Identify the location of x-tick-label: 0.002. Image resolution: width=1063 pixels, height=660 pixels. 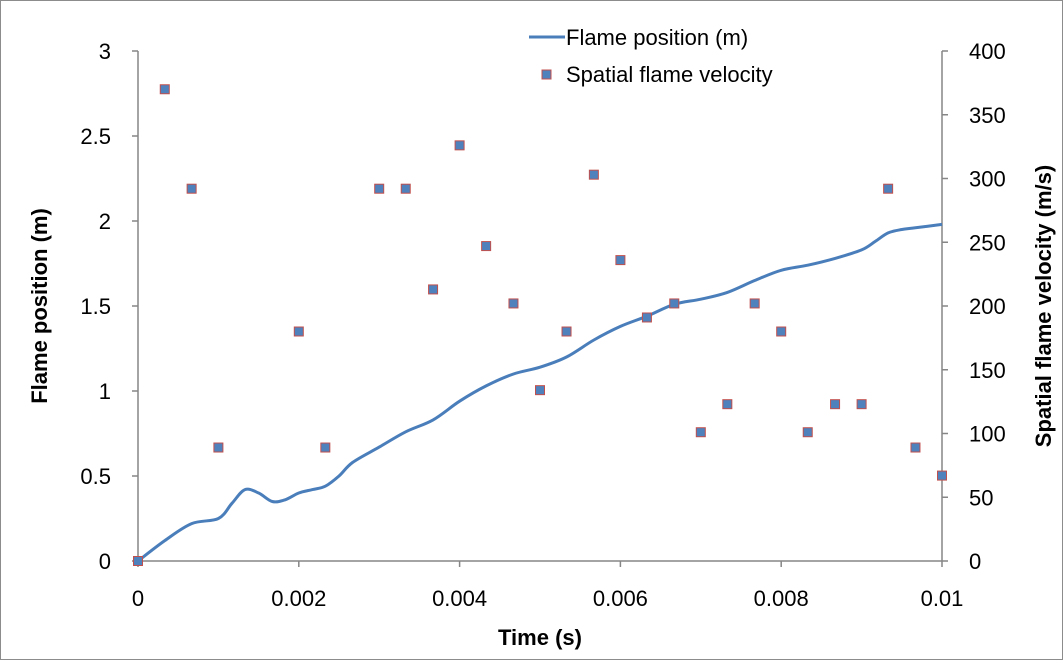
(298, 598).